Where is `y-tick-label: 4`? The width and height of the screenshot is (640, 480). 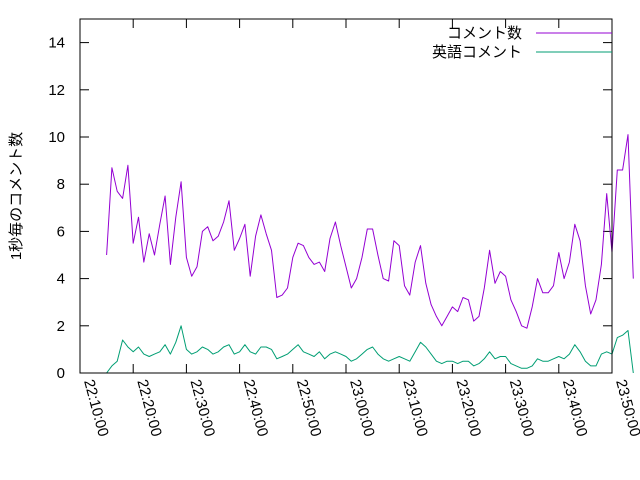 y-tick-label: 4 is located at coordinates (61, 279).